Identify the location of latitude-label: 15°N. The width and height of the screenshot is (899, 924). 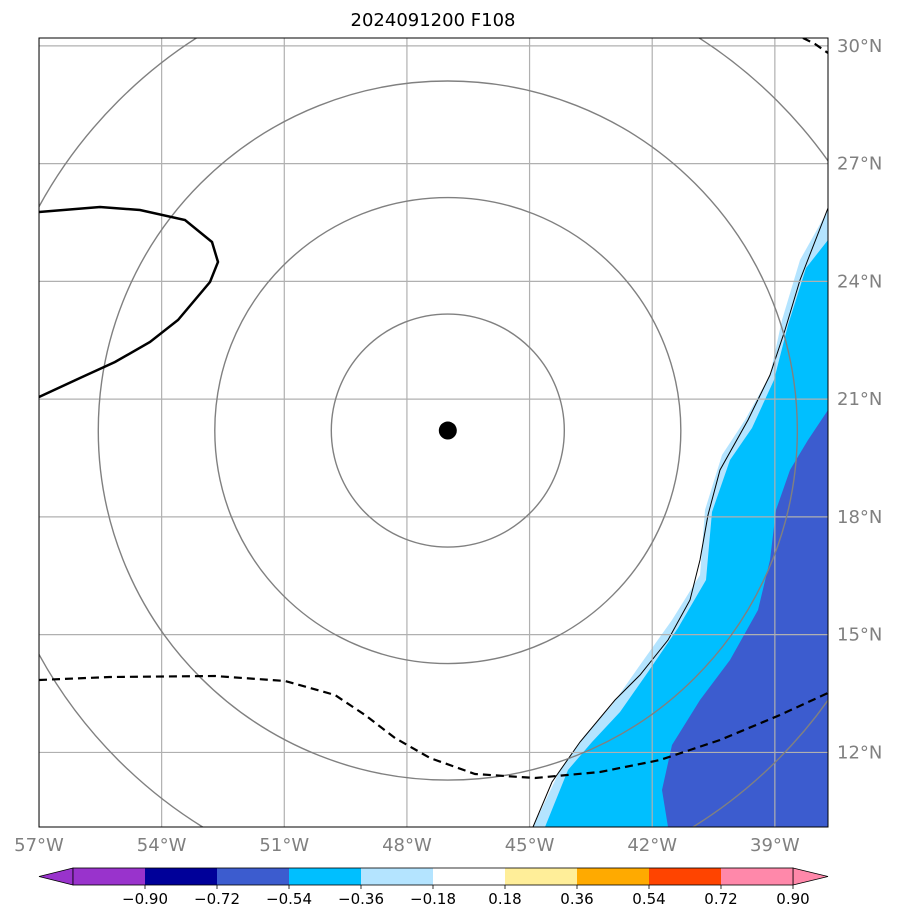
(859, 635).